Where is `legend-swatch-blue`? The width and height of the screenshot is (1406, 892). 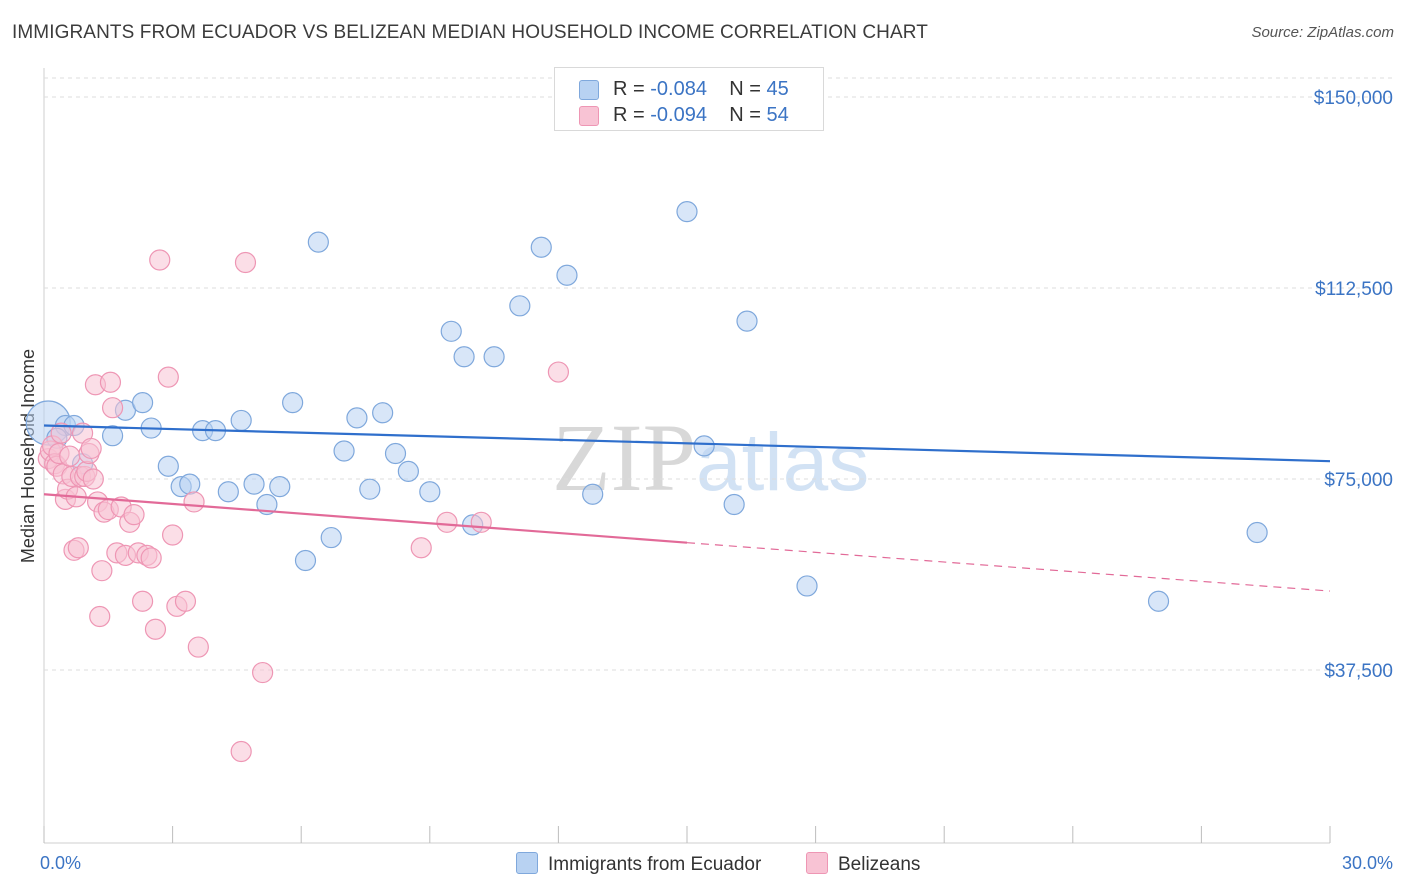 legend-swatch-blue is located at coordinates (589, 90).